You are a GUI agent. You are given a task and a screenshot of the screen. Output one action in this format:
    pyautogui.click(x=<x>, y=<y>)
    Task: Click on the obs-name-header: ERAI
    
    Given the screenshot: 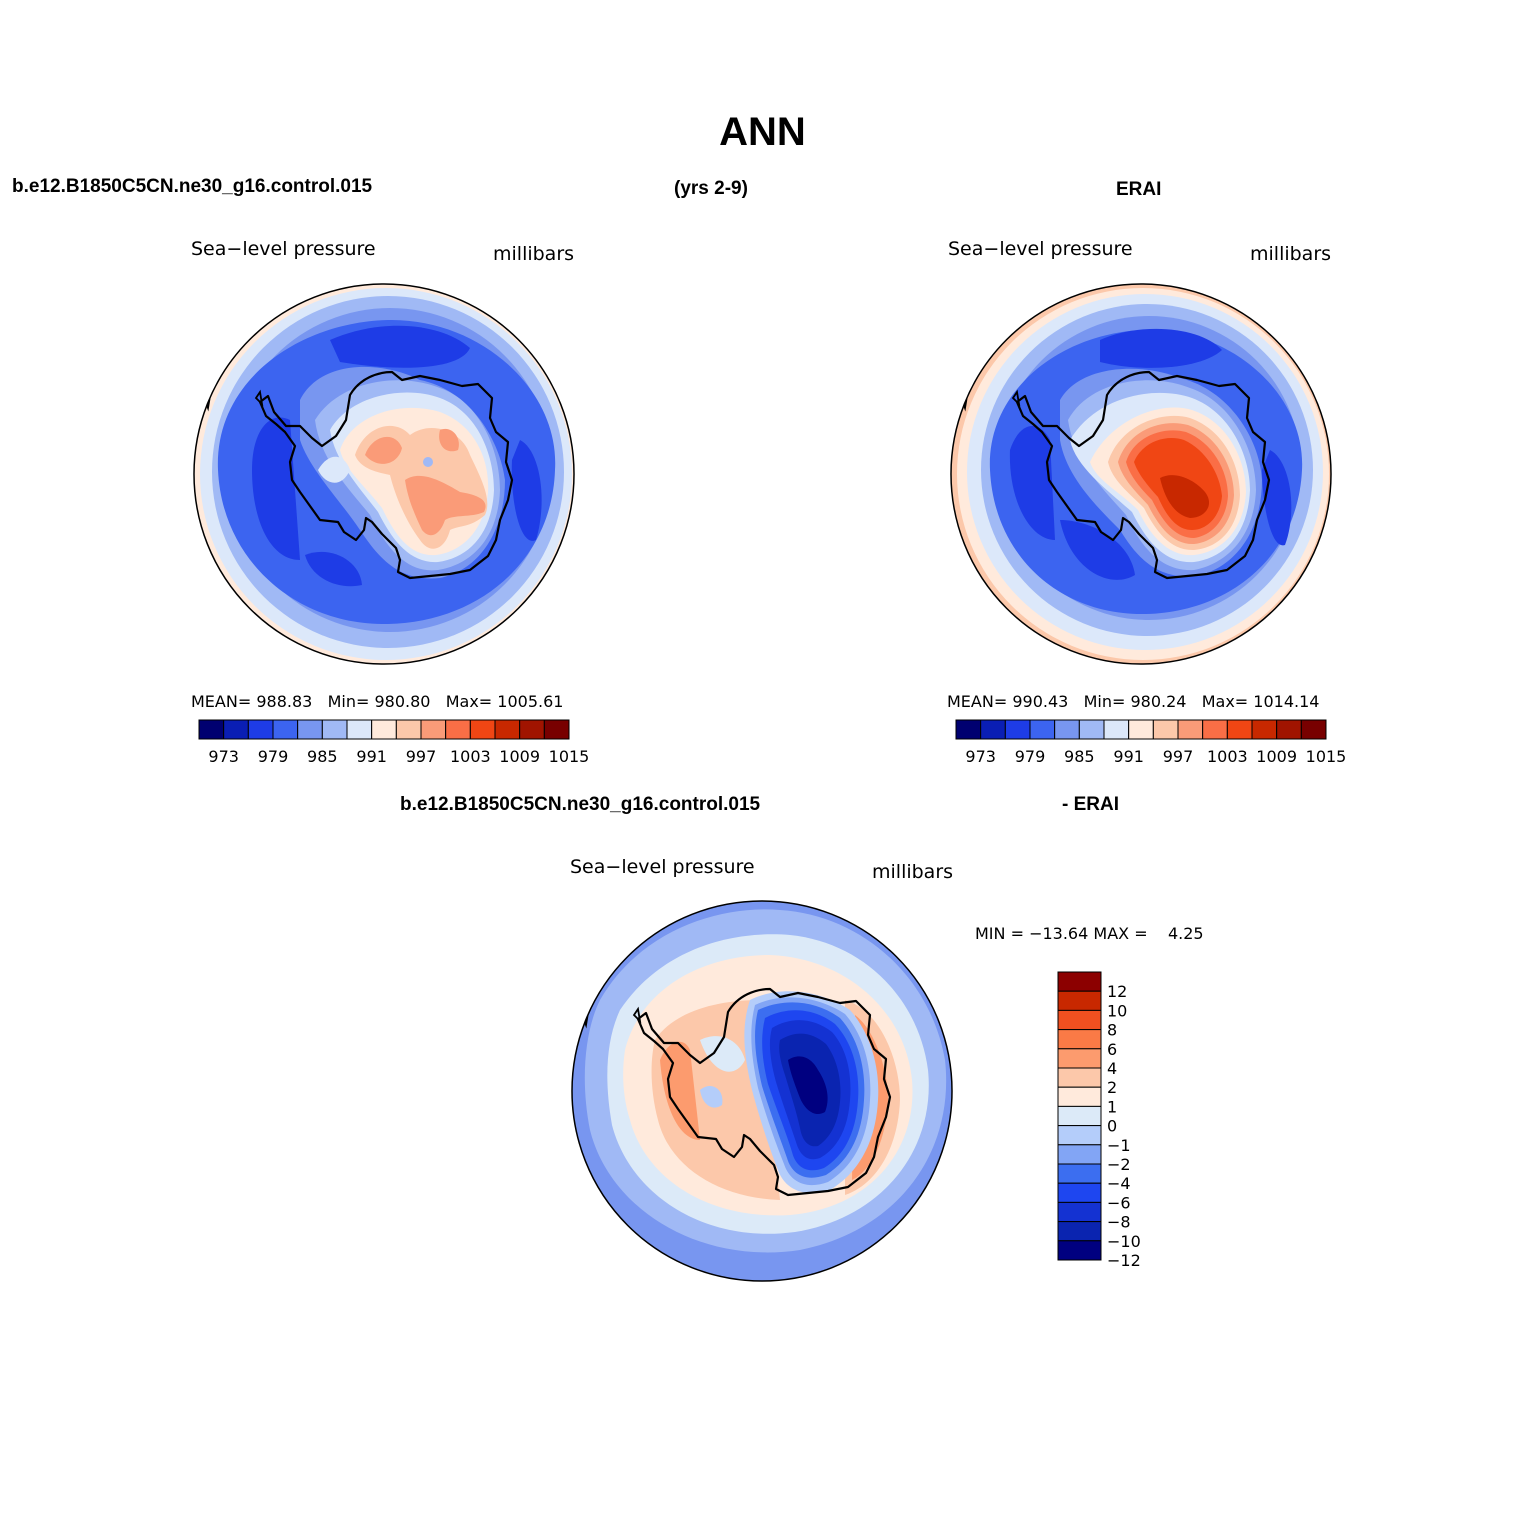 What is the action you would take?
    pyautogui.click(x=1139, y=189)
    